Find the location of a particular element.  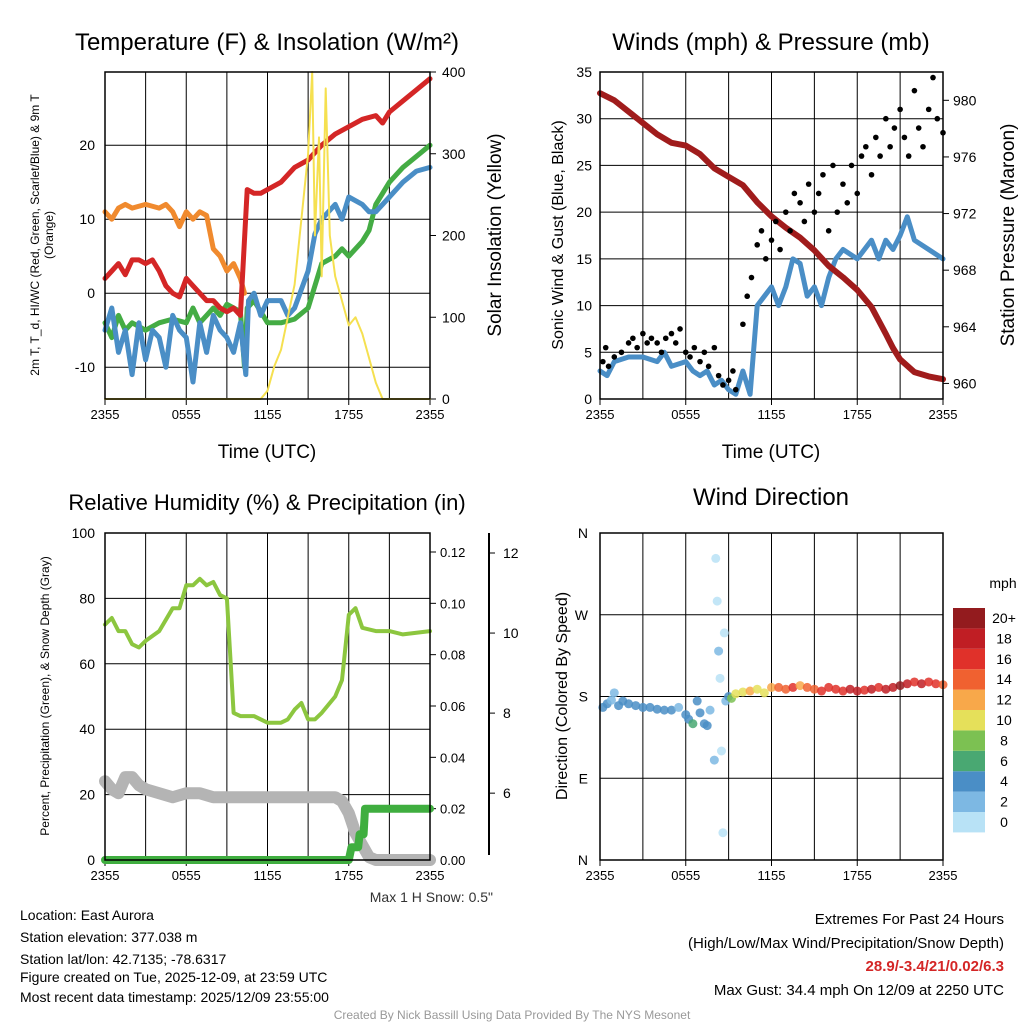

colorbar-label: 2 is located at coordinates (1004, 802).